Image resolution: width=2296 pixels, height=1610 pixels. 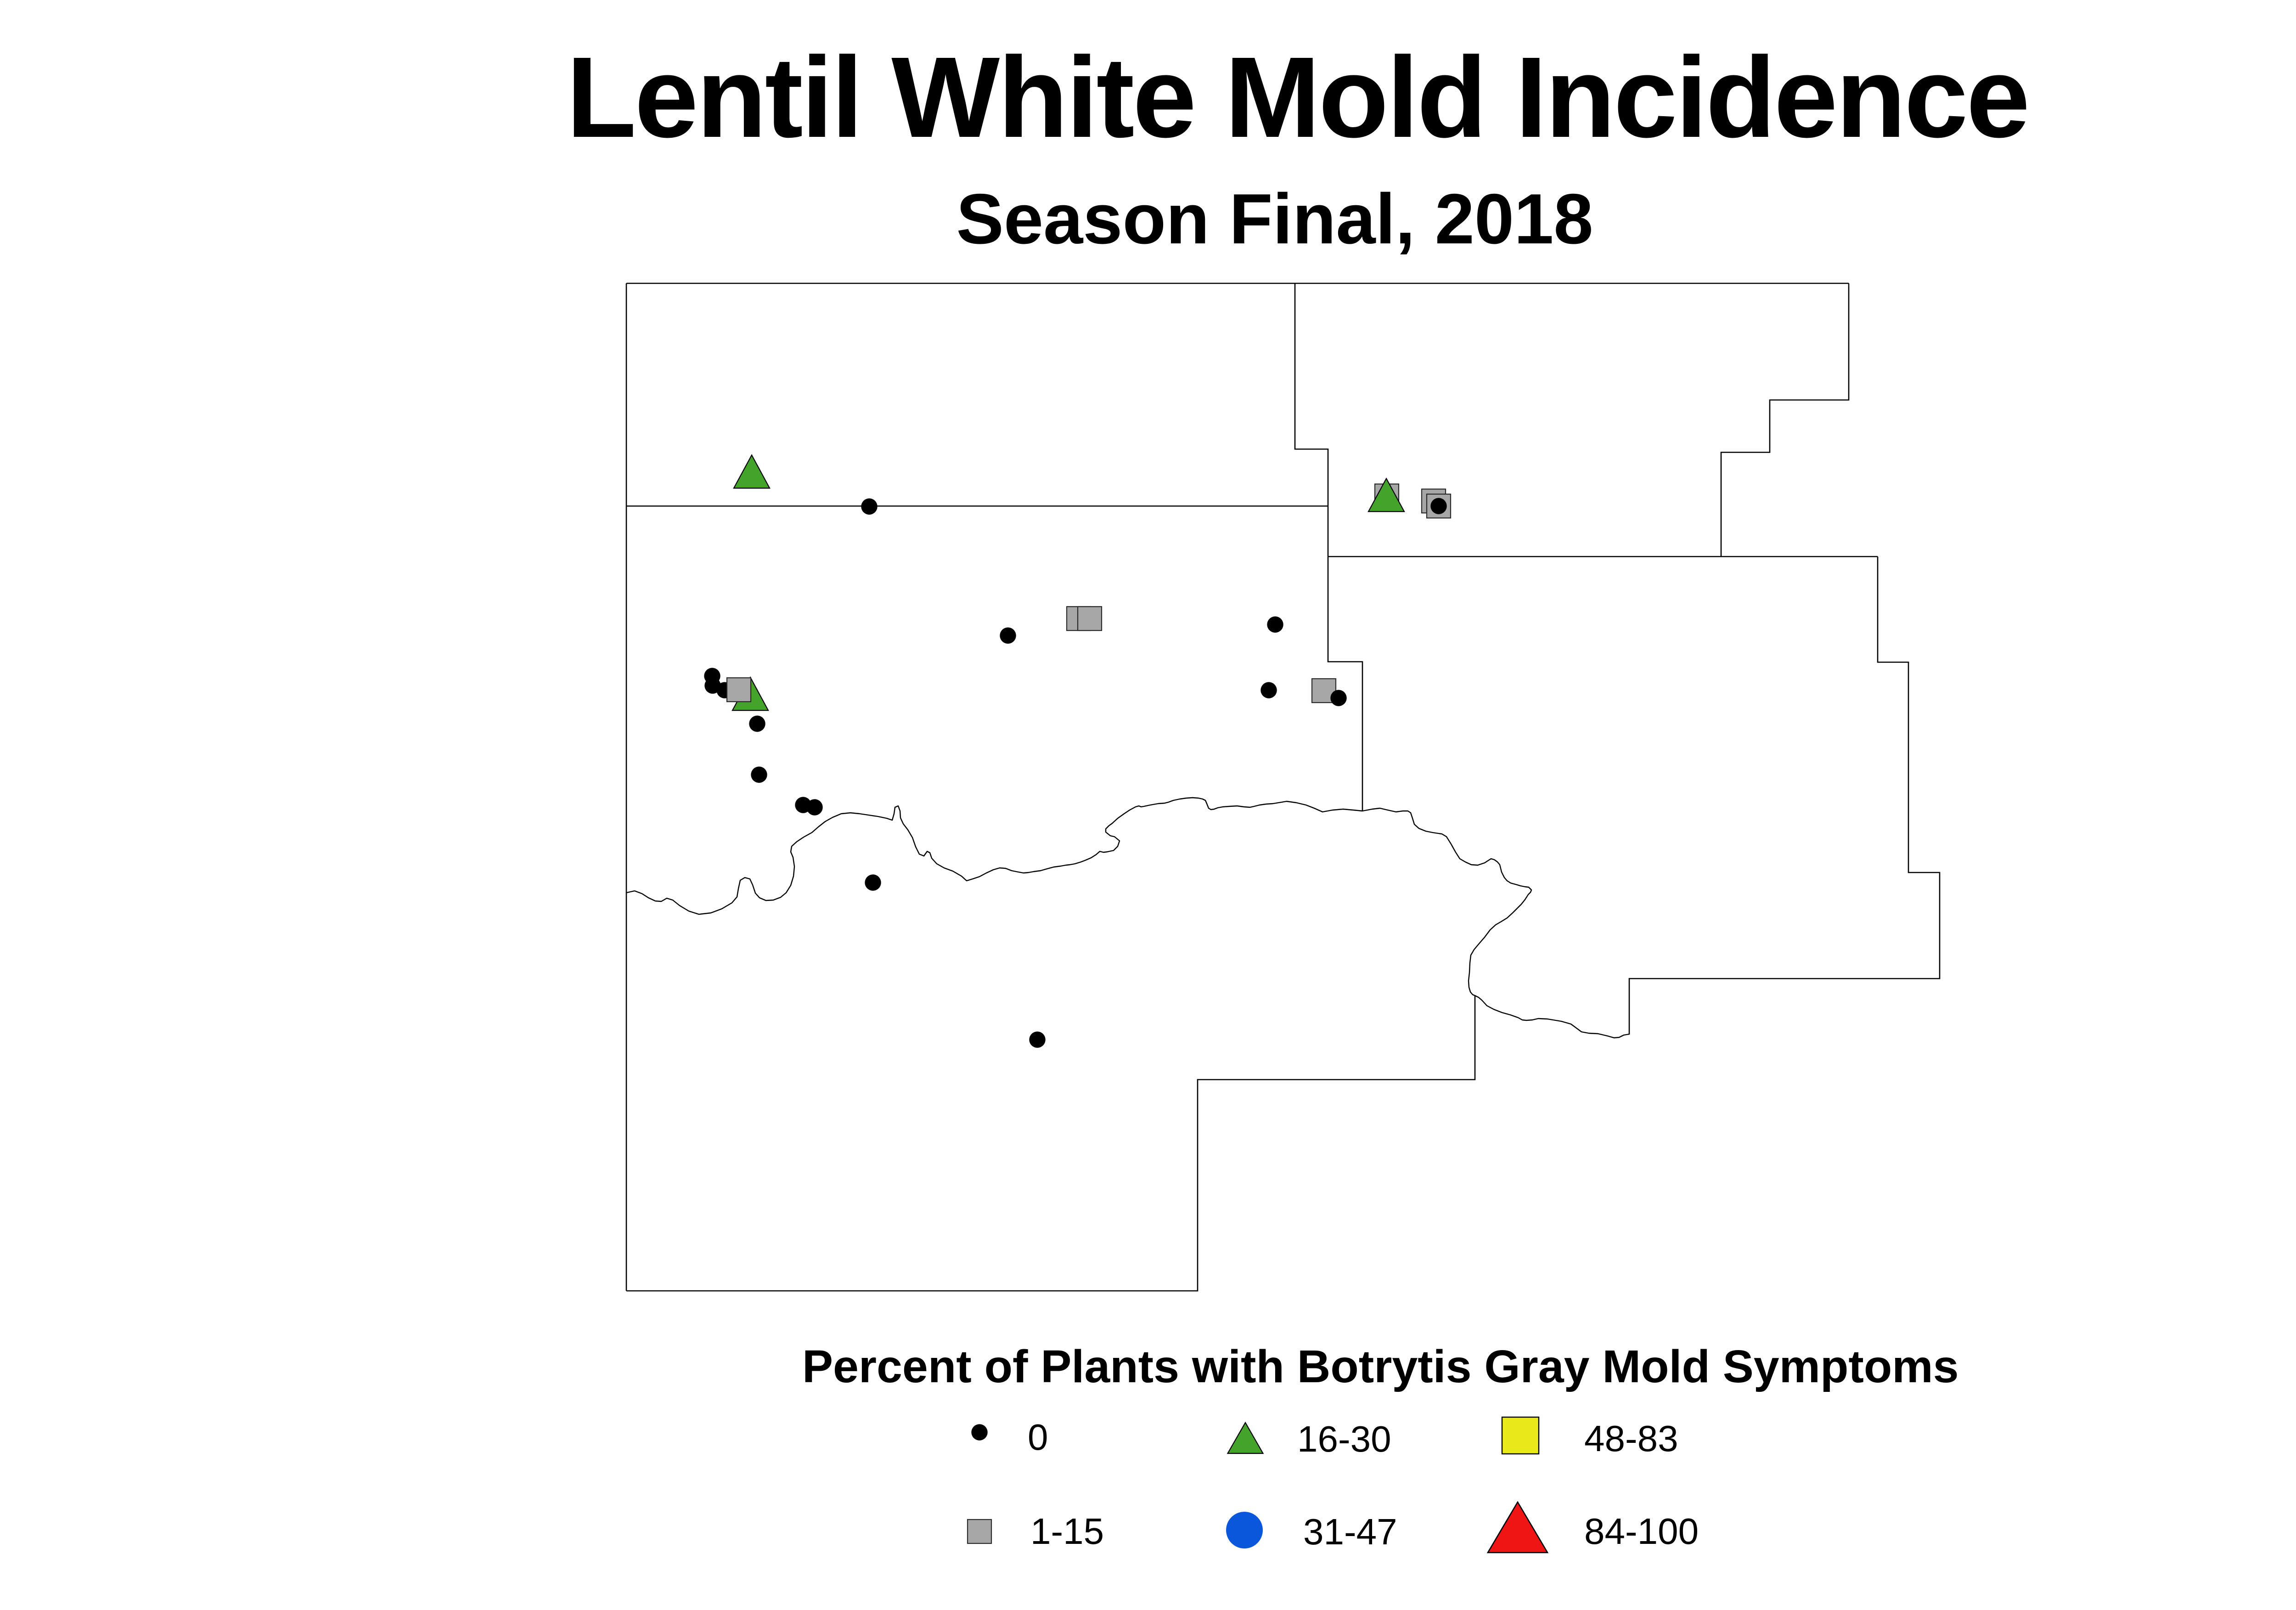 What do you see at coordinates (1631, 1438) in the screenshot?
I see `svg-text: 48-83` at bounding box center [1631, 1438].